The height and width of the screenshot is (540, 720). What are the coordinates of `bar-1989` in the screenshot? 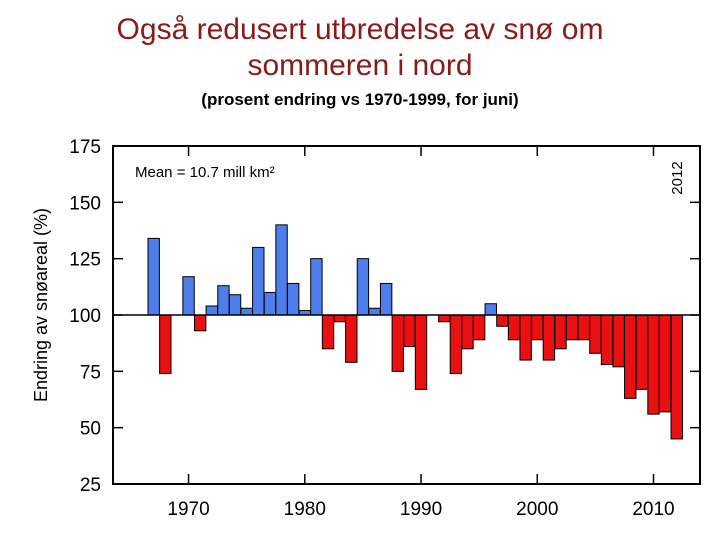 It's located at (409, 331).